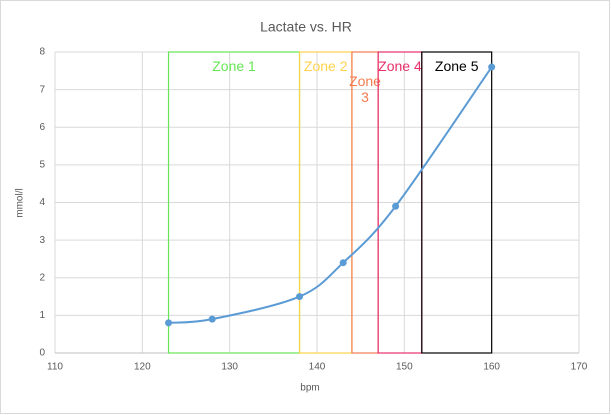 The height and width of the screenshot is (415, 611). I want to click on x-tick-label: 120, so click(142, 367).